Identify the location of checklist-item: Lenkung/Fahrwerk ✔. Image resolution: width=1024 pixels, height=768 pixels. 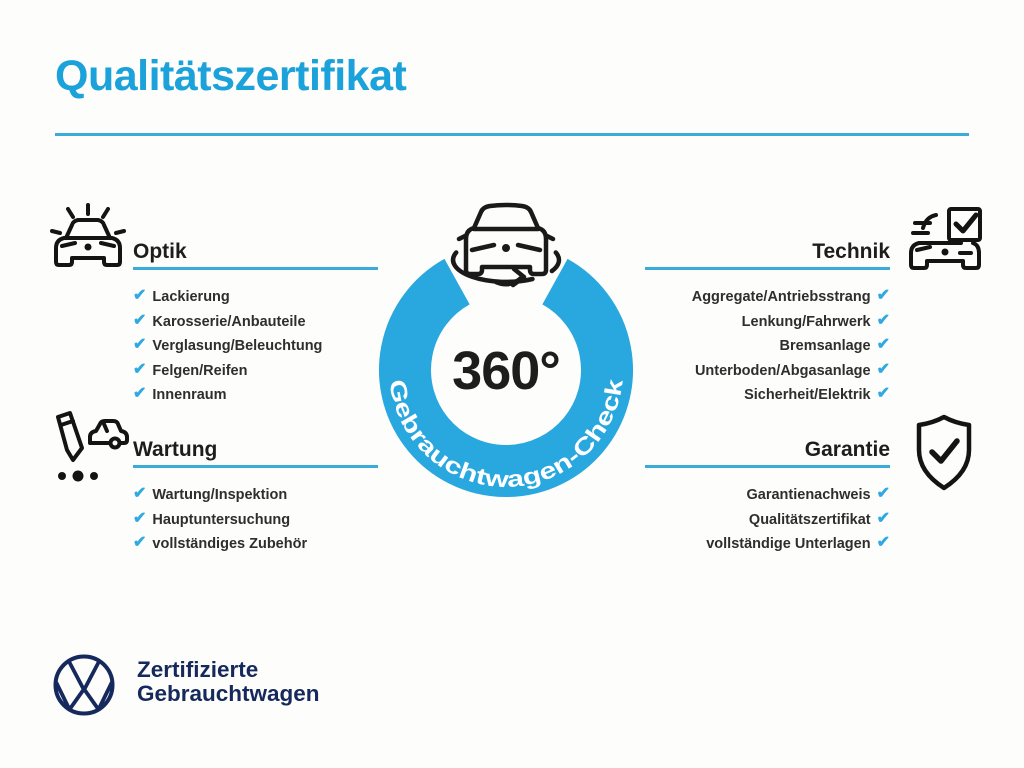
(767, 322).